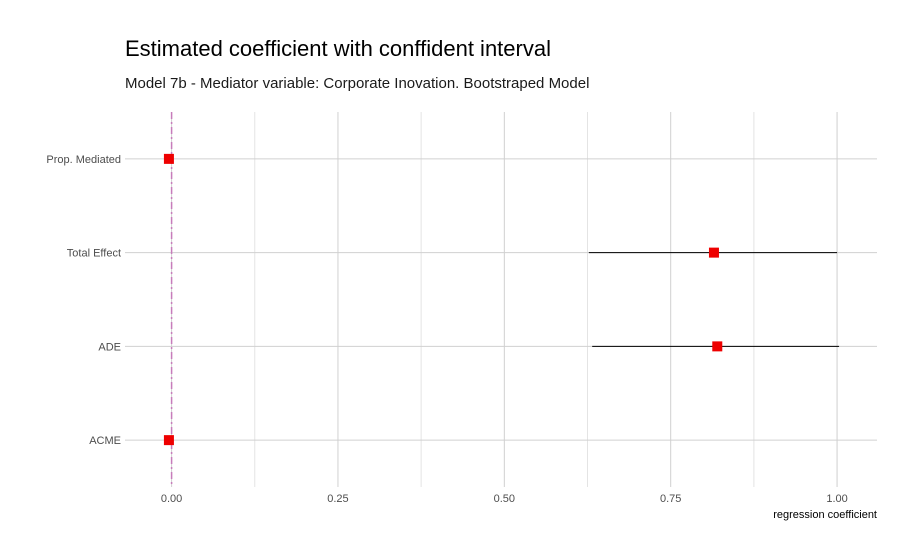  Describe the element at coordinates (171, 499) in the screenshot. I see `x-tick-label: 0.00` at that location.